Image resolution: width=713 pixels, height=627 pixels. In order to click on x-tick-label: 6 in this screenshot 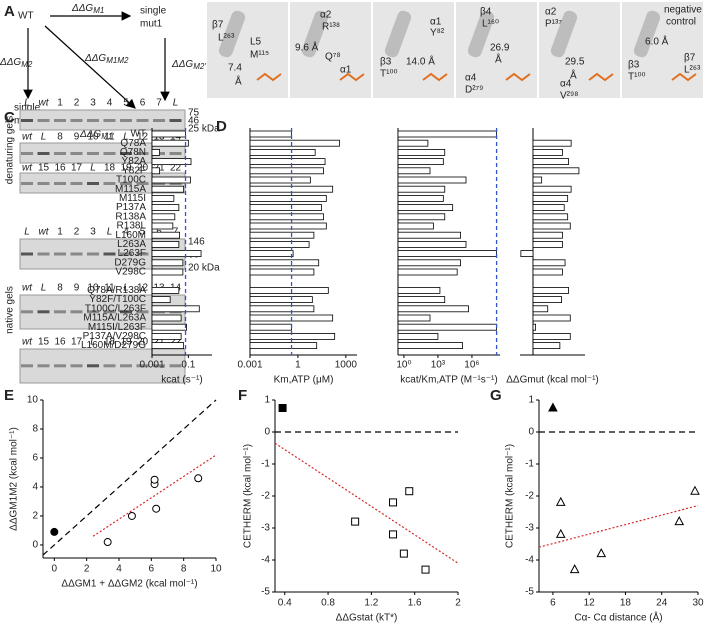, I will do `click(553, 603)`.